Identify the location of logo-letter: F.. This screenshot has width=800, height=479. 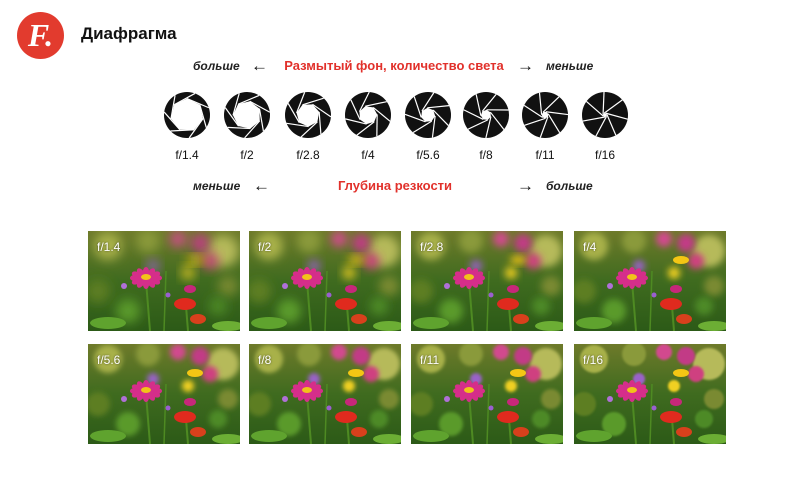
(40, 35).